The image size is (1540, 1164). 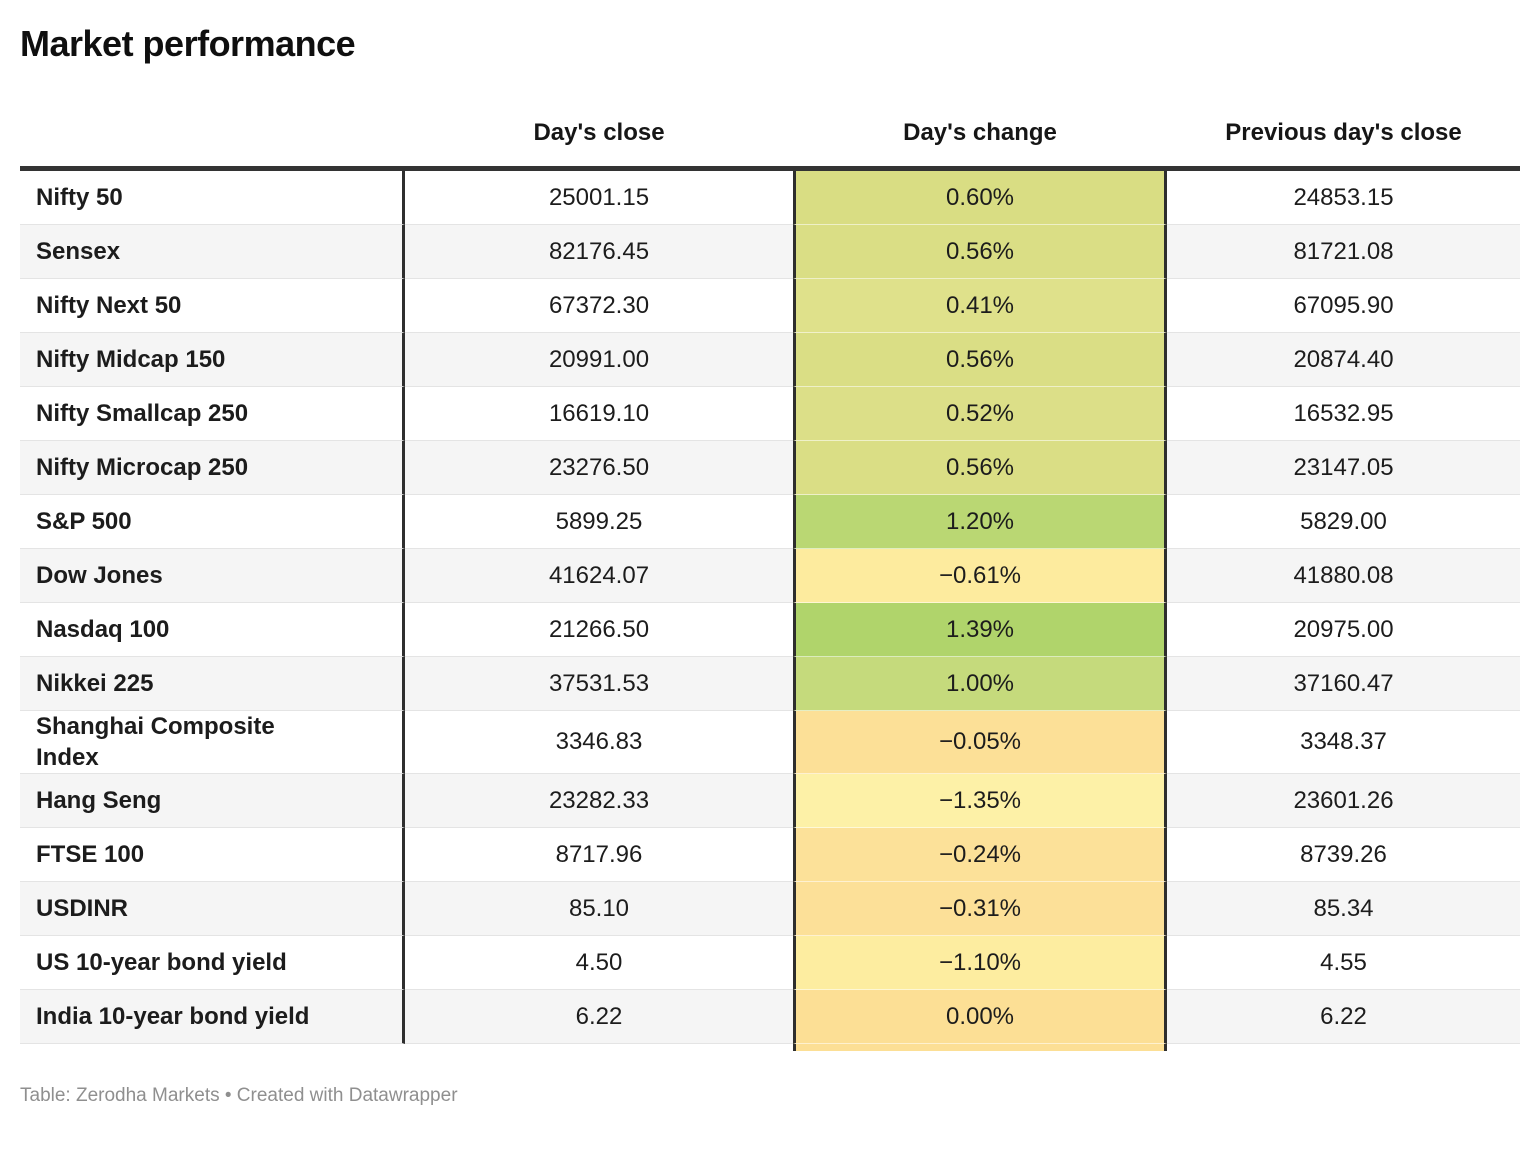 What do you see at coordinates (599, 468) in the screenshot?
I see `days-close-cell: 23276.50` at bounding box center [599, 468].